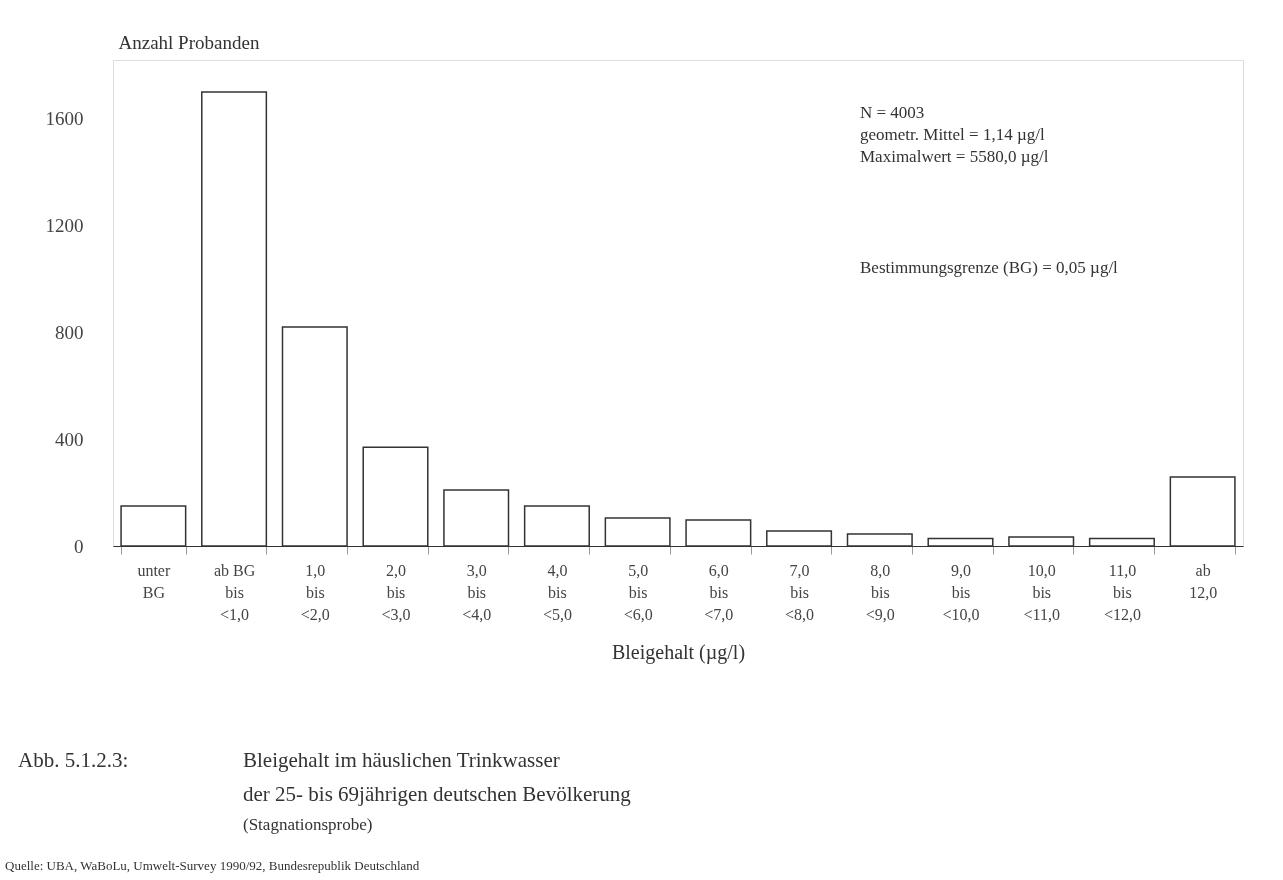 The width and height of the screenshot is (1283, 880). What do you see at coordinates (64, 226) in the screenshot?
I see `y-tick-label: 1200` at bounding box center [64, 226].